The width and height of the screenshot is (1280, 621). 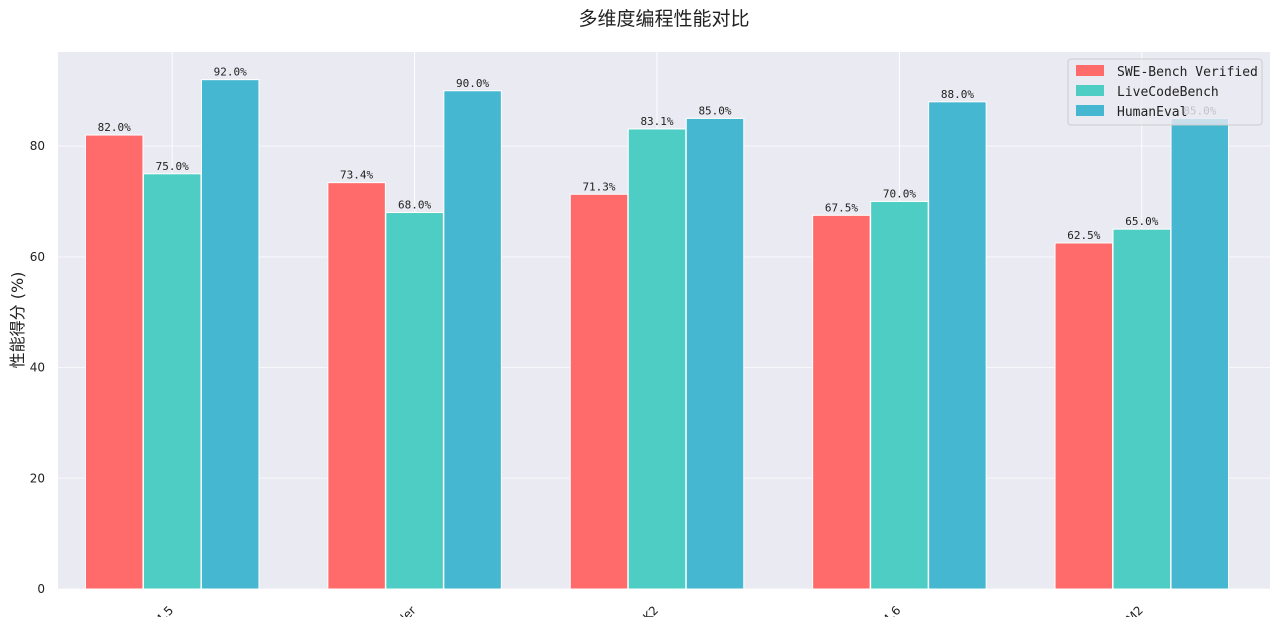 What do you see at coordinates (472, 83) in the screenshot?
I see `data-label: 90.0%` at bounding box center [472, 83].